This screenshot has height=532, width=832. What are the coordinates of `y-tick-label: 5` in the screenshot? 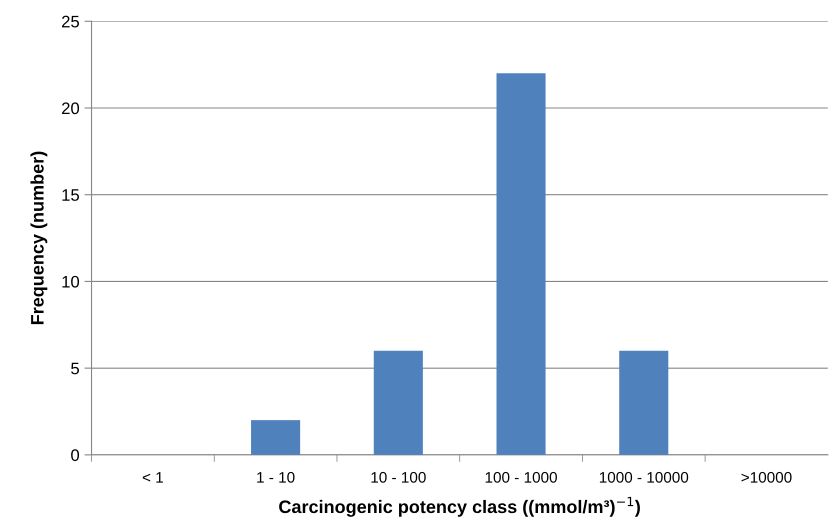 It's located at (75, 368).